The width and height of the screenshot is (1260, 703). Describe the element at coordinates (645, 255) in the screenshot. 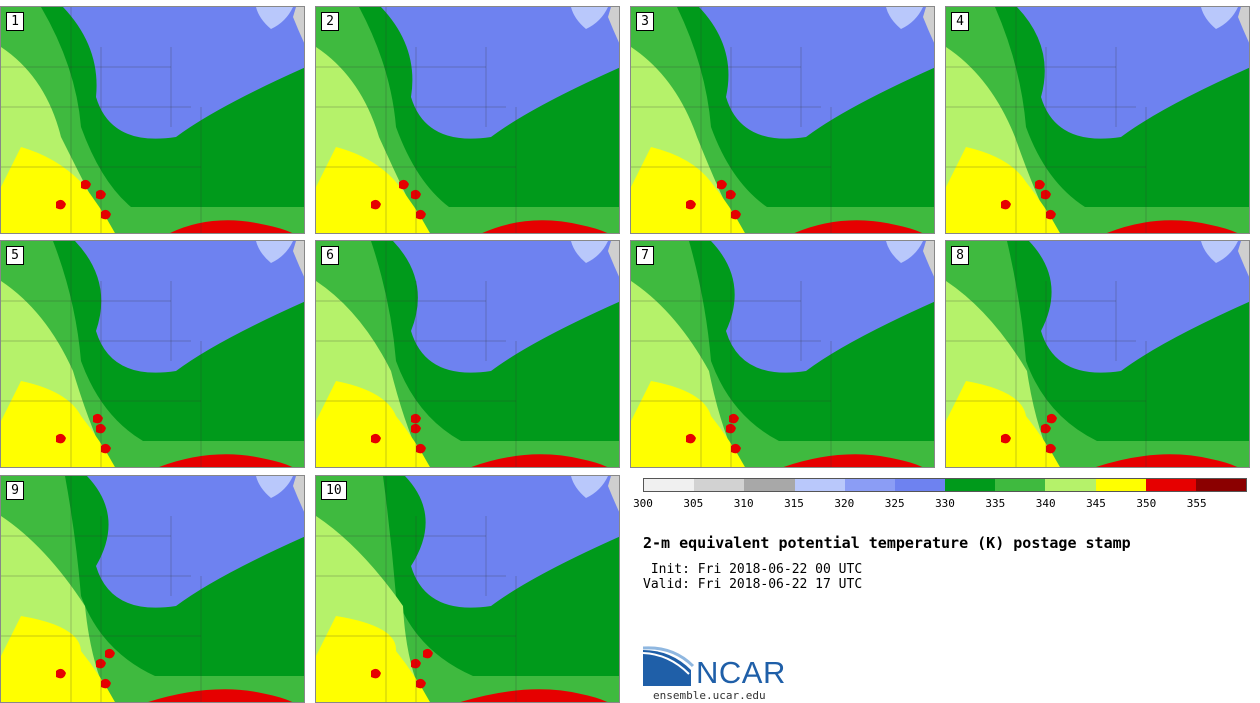

I see `member-label: 7` at that location.